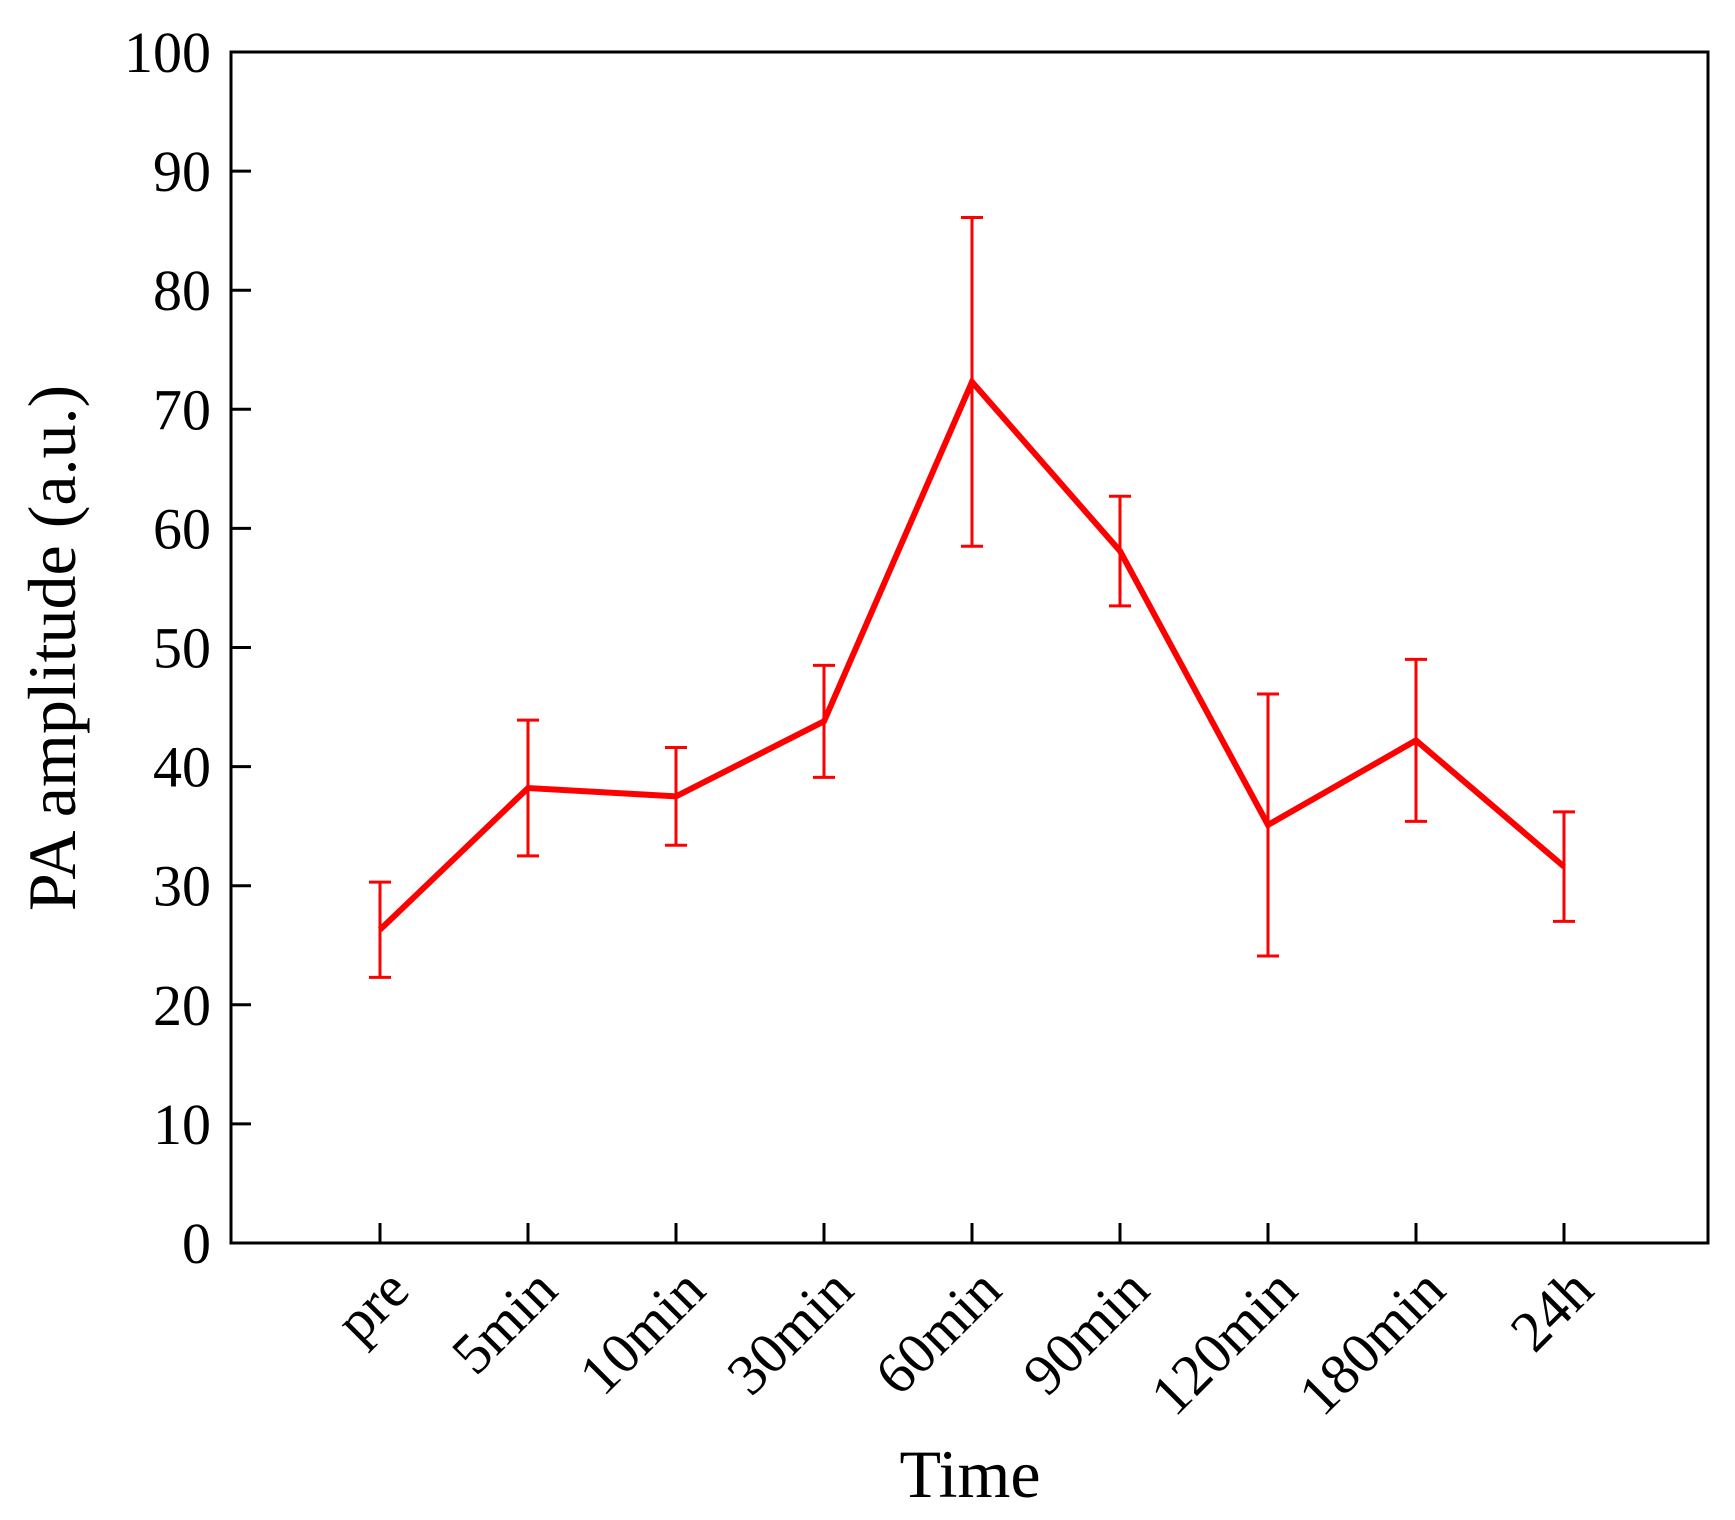  Describe the element at coordinates (1371, 1341) in the screenshot. I see `x-tick-label: 180min` at that location.